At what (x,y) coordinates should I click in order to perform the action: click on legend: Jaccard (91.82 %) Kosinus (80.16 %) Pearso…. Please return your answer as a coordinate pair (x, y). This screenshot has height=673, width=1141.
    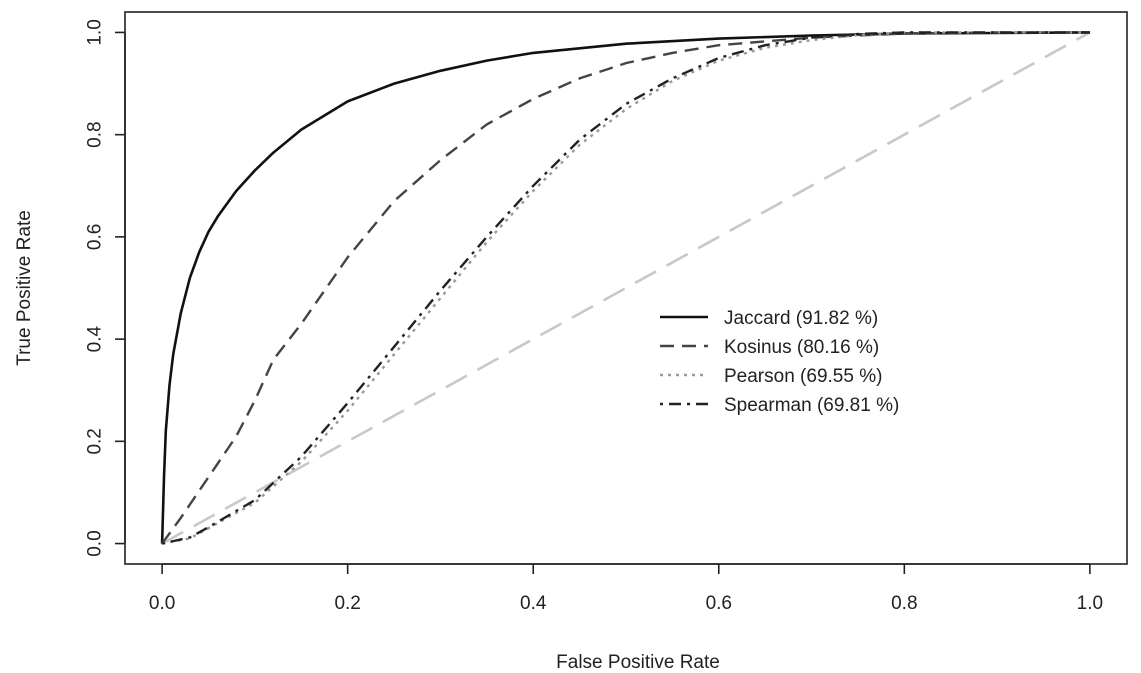
    Looking at the image, I should click on (779, 362).